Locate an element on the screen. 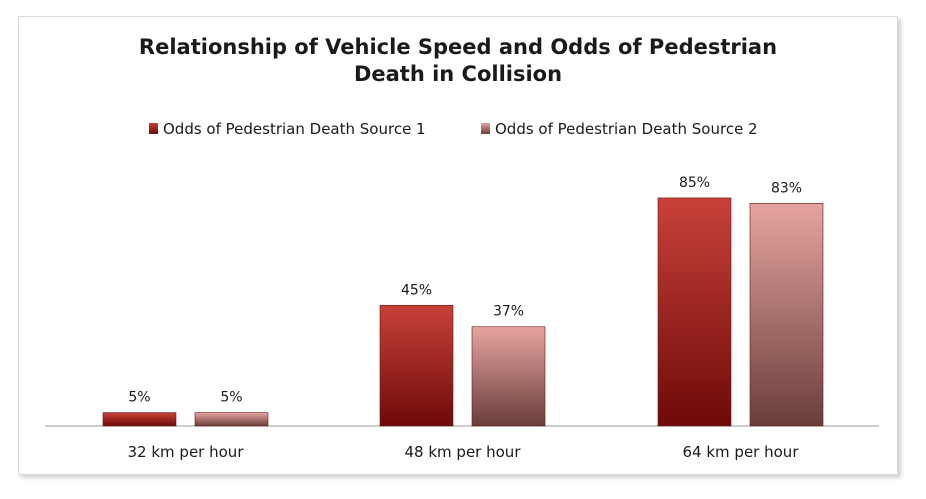 Image resolution: width=926 pixels, height=499 pixels. legend-label-source-1: Odds of Pedestrian Death Source 1 is located at coordinates (294, 129).